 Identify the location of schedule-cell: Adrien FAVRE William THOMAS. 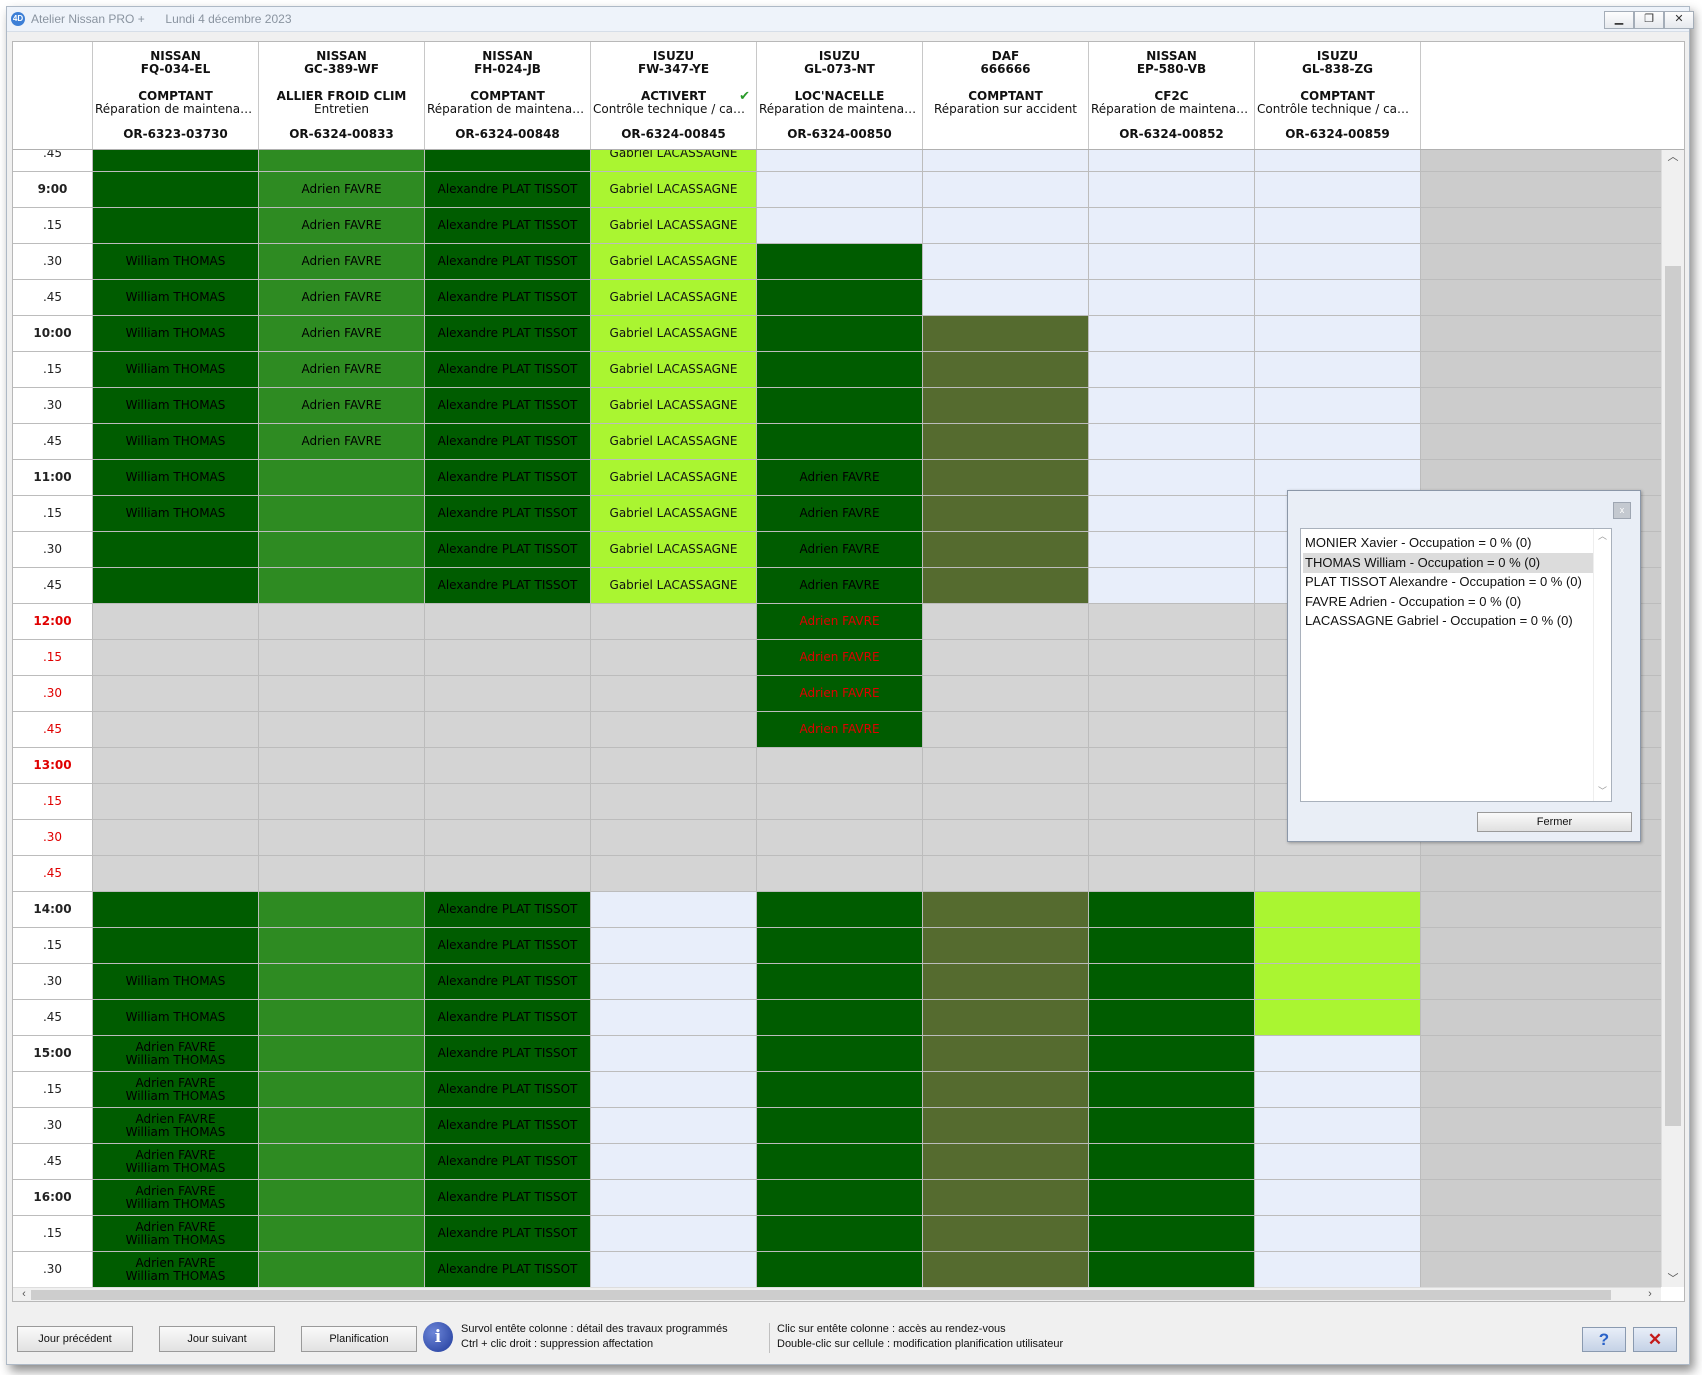
(176, 1090).